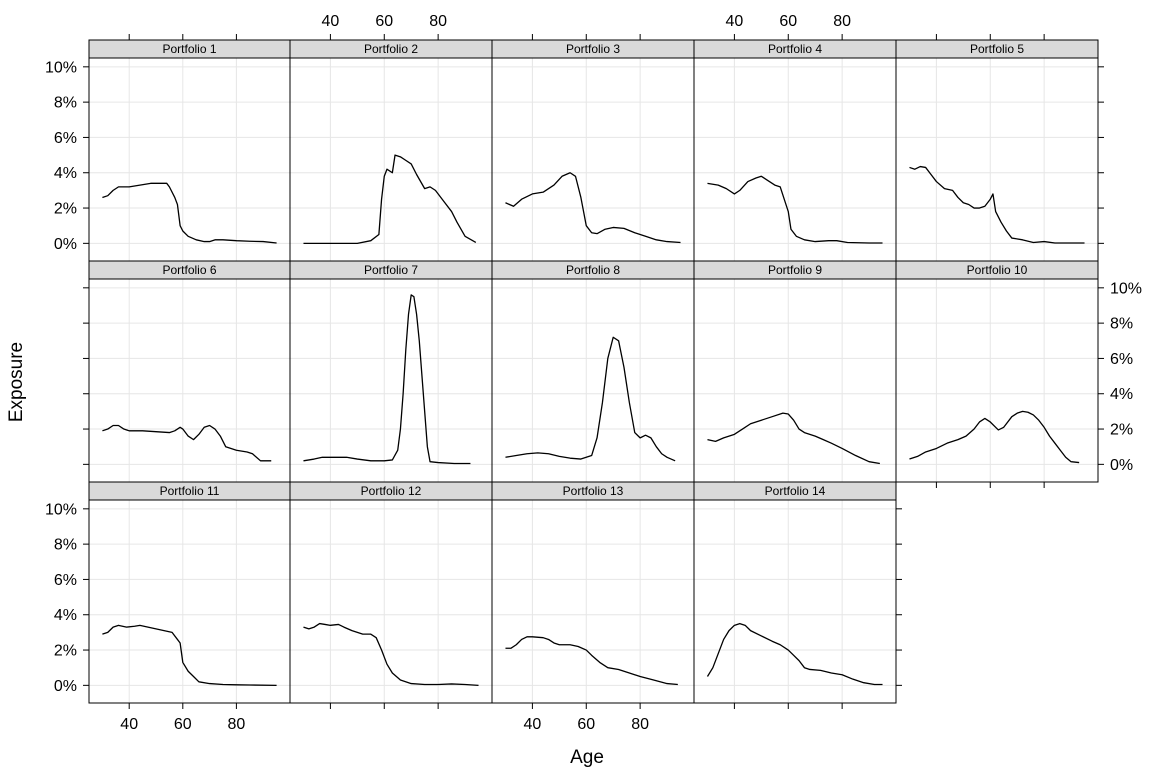 The image size is (1158, 774). I want to click on panel-strip-label: Portfolio 3, so click(593, 49).